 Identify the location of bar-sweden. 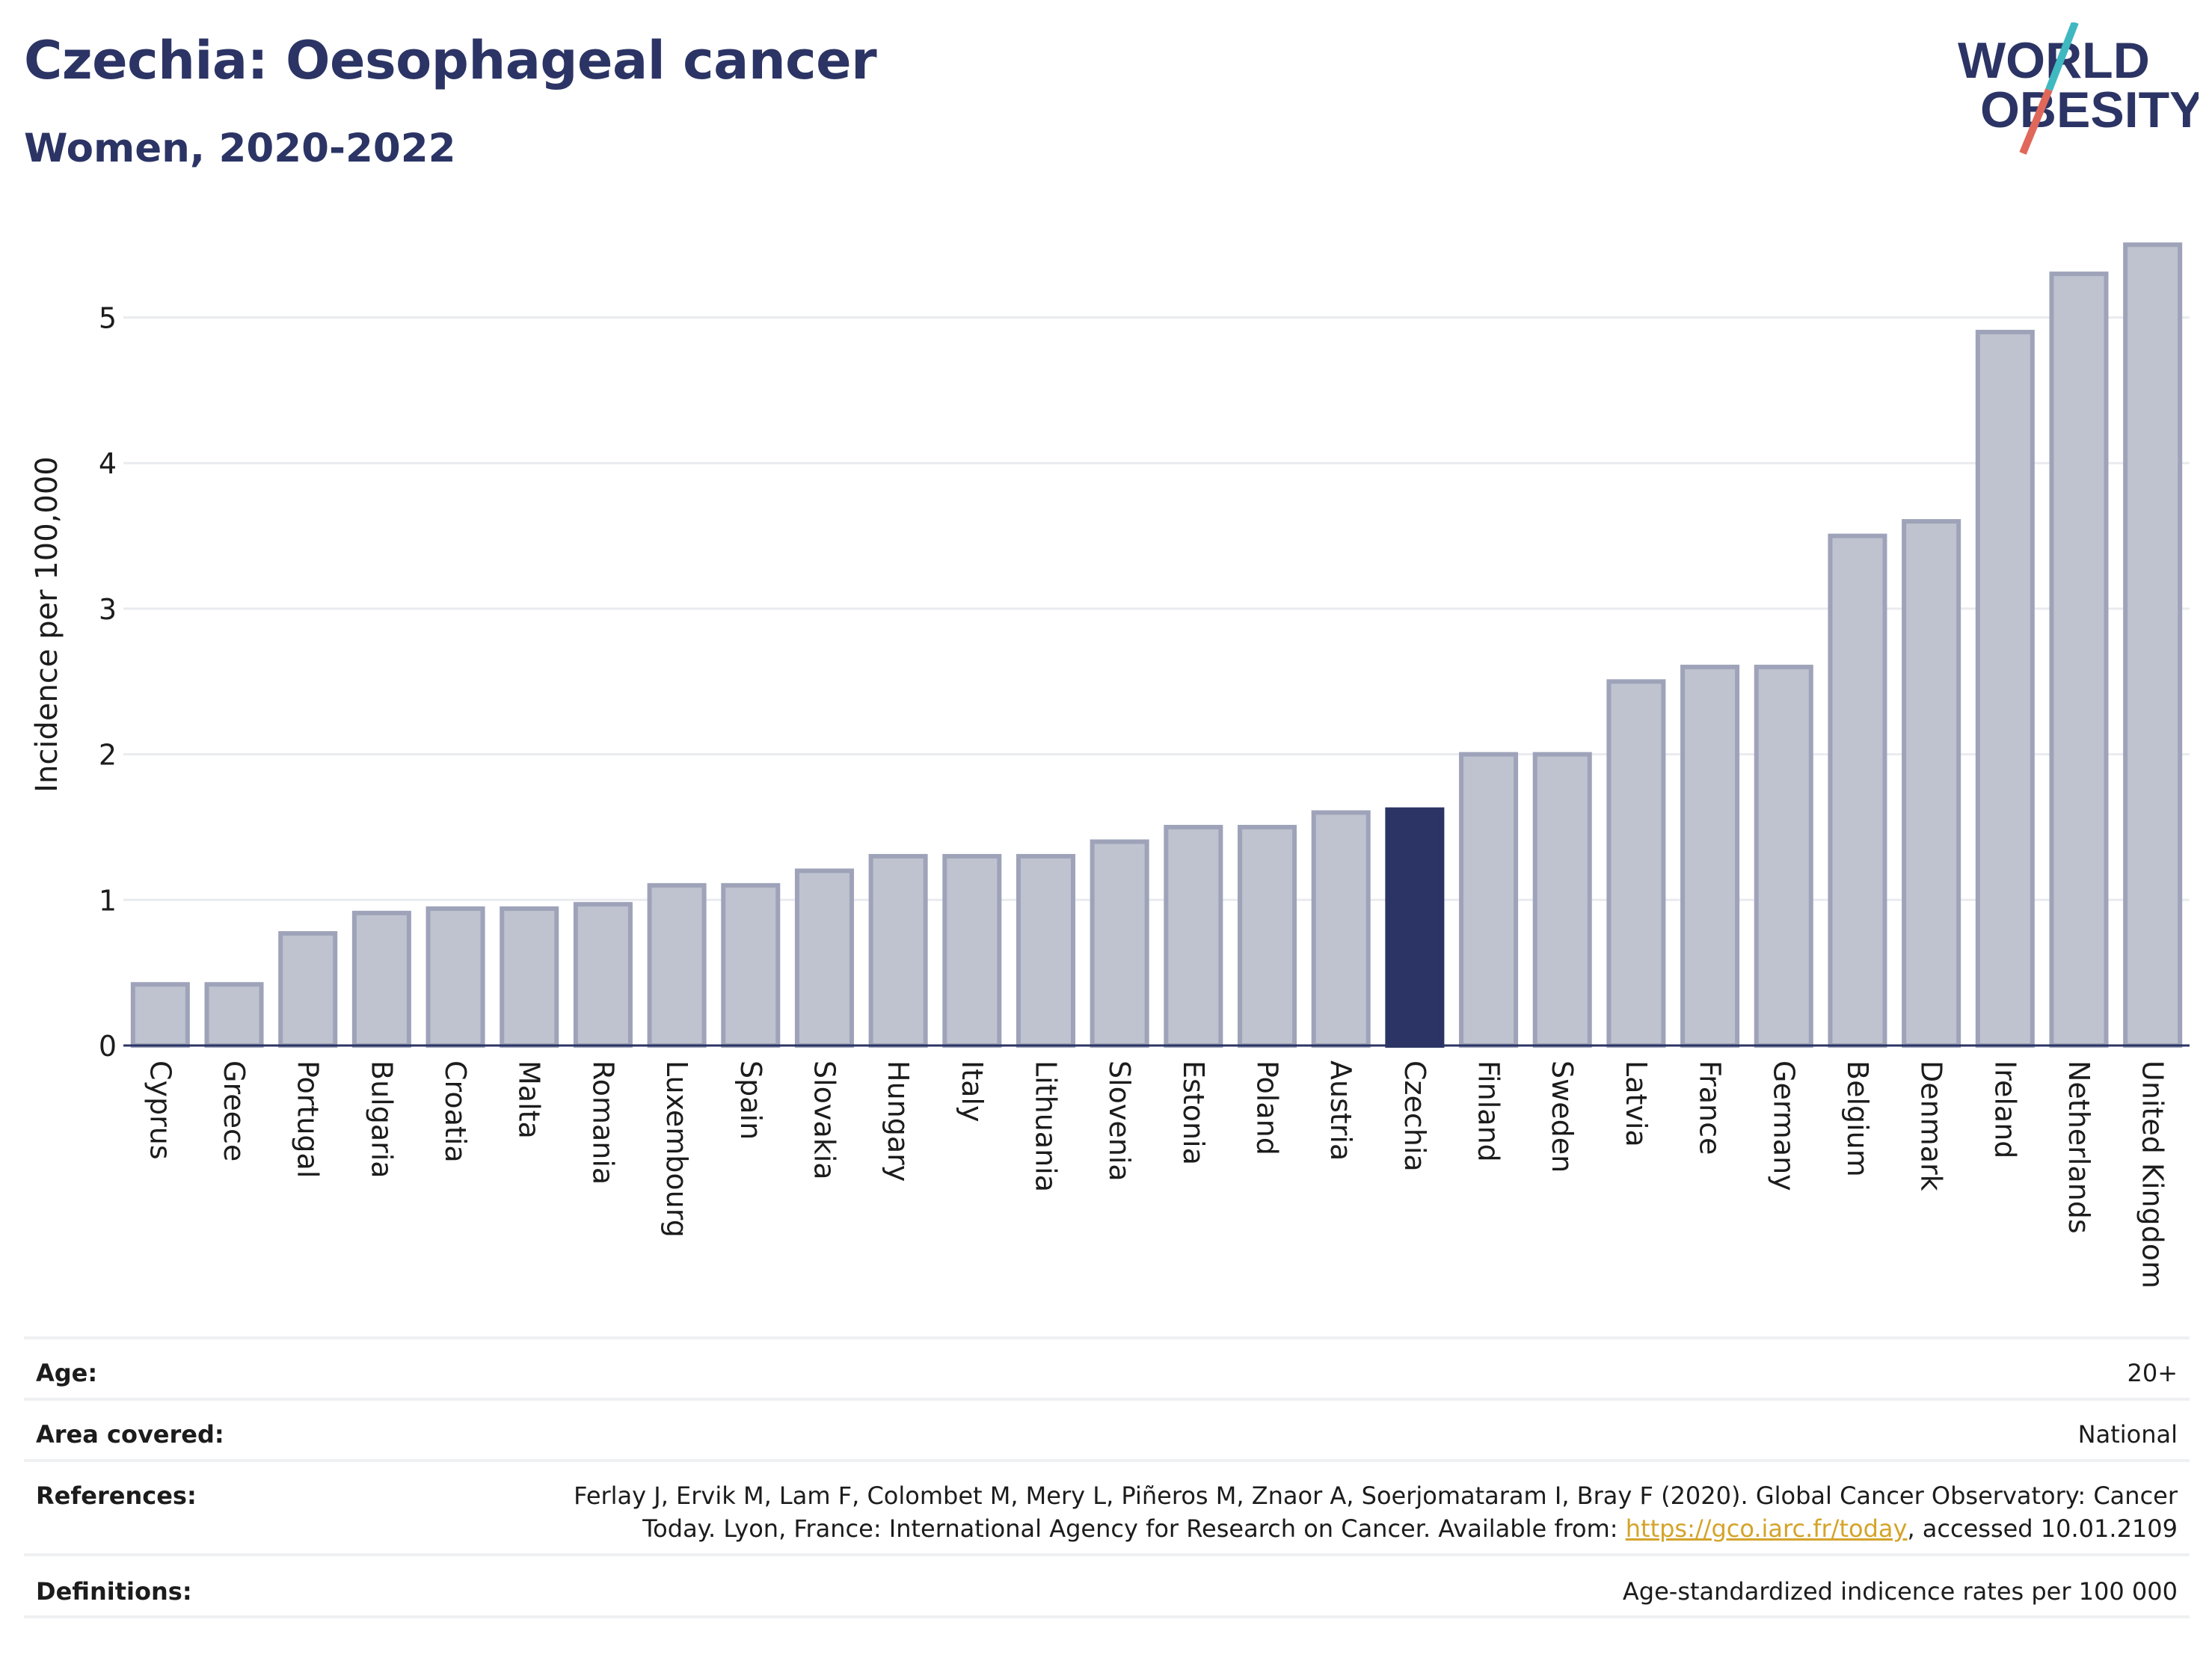
(1562, 900).